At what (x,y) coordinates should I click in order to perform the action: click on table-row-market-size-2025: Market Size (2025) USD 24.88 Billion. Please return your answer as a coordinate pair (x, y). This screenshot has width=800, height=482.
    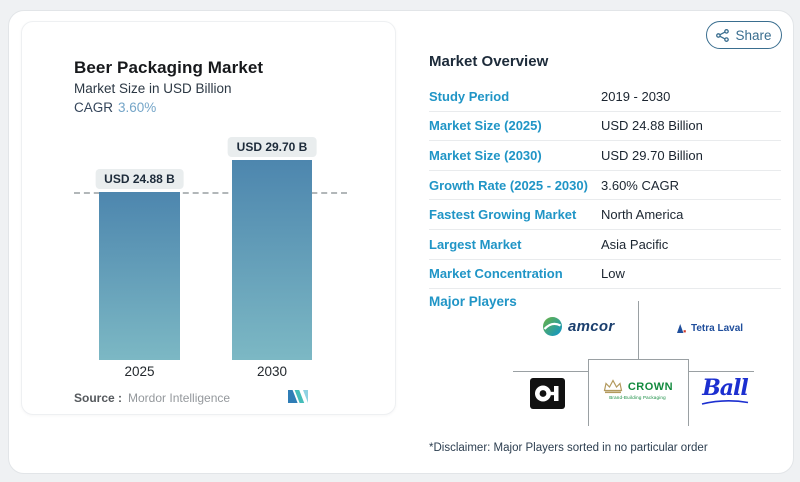
    Looking at the image, I should click on (605, 127).